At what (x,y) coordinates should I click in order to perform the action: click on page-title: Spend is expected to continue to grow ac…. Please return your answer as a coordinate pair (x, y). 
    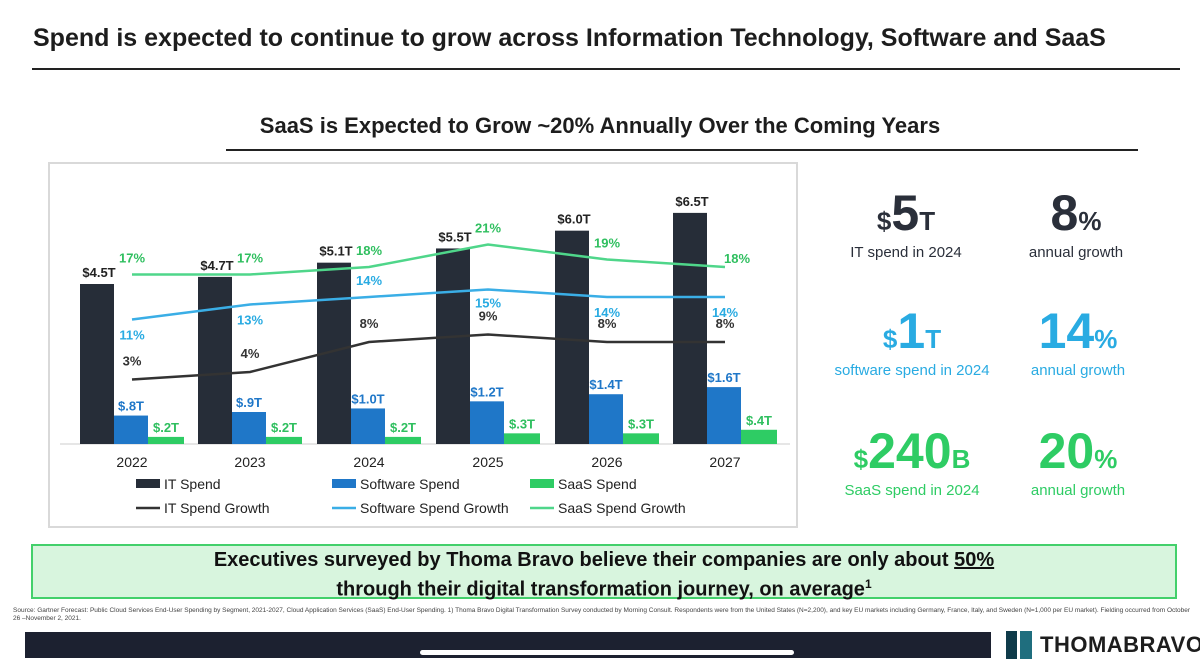
    Looking at the image, I should click on (569, 38).